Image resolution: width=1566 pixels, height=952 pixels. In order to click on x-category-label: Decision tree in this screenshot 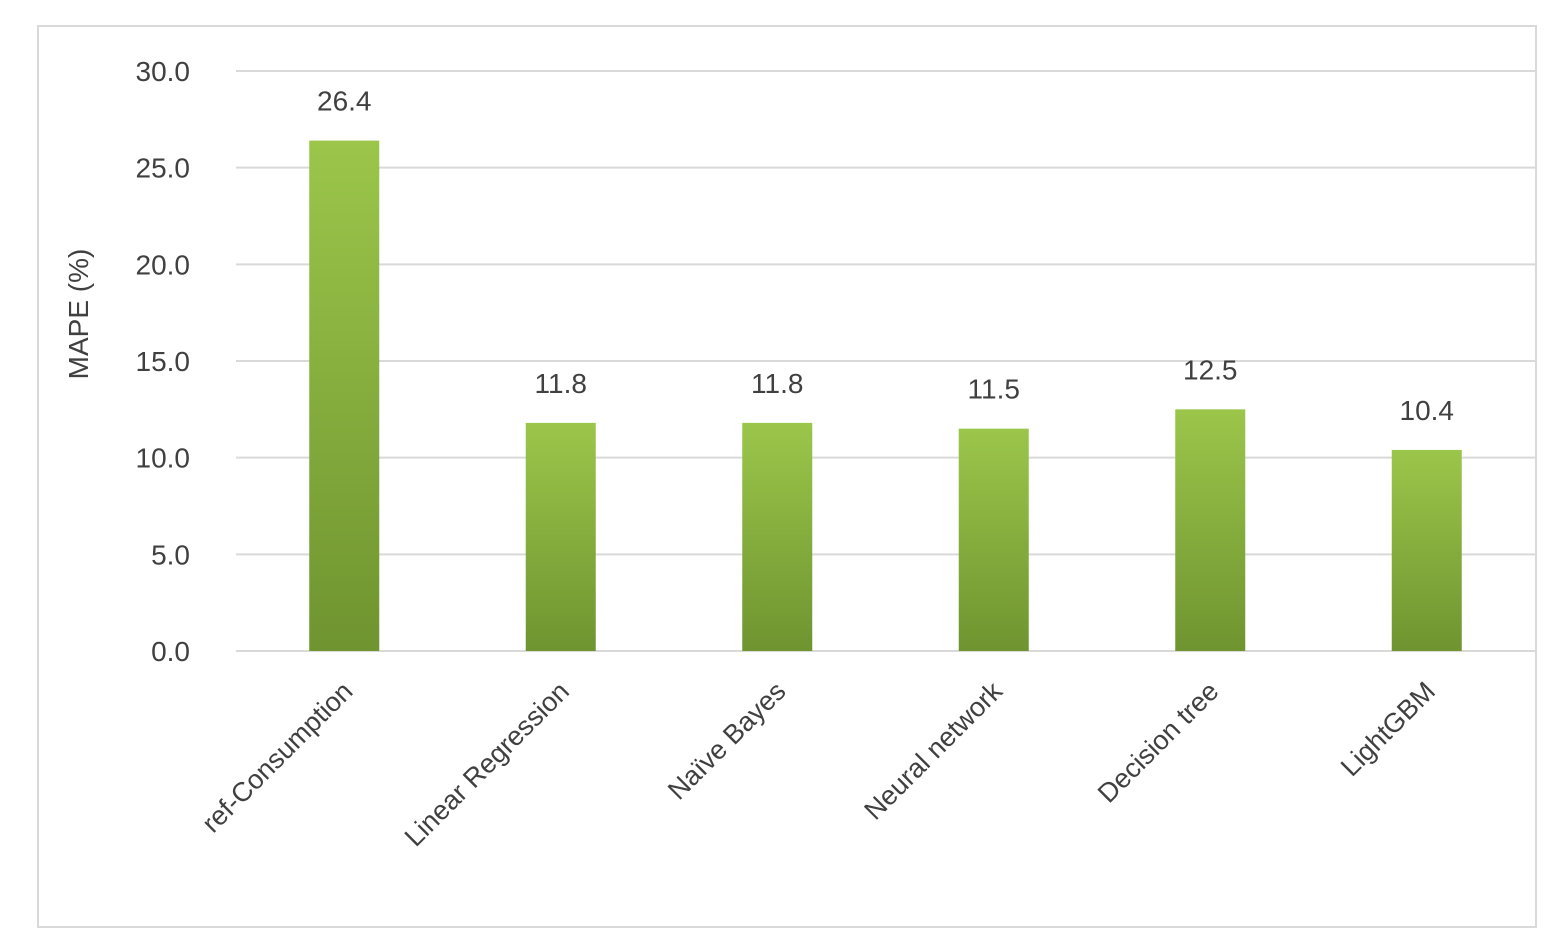, I will do `click(1158, 742)`.